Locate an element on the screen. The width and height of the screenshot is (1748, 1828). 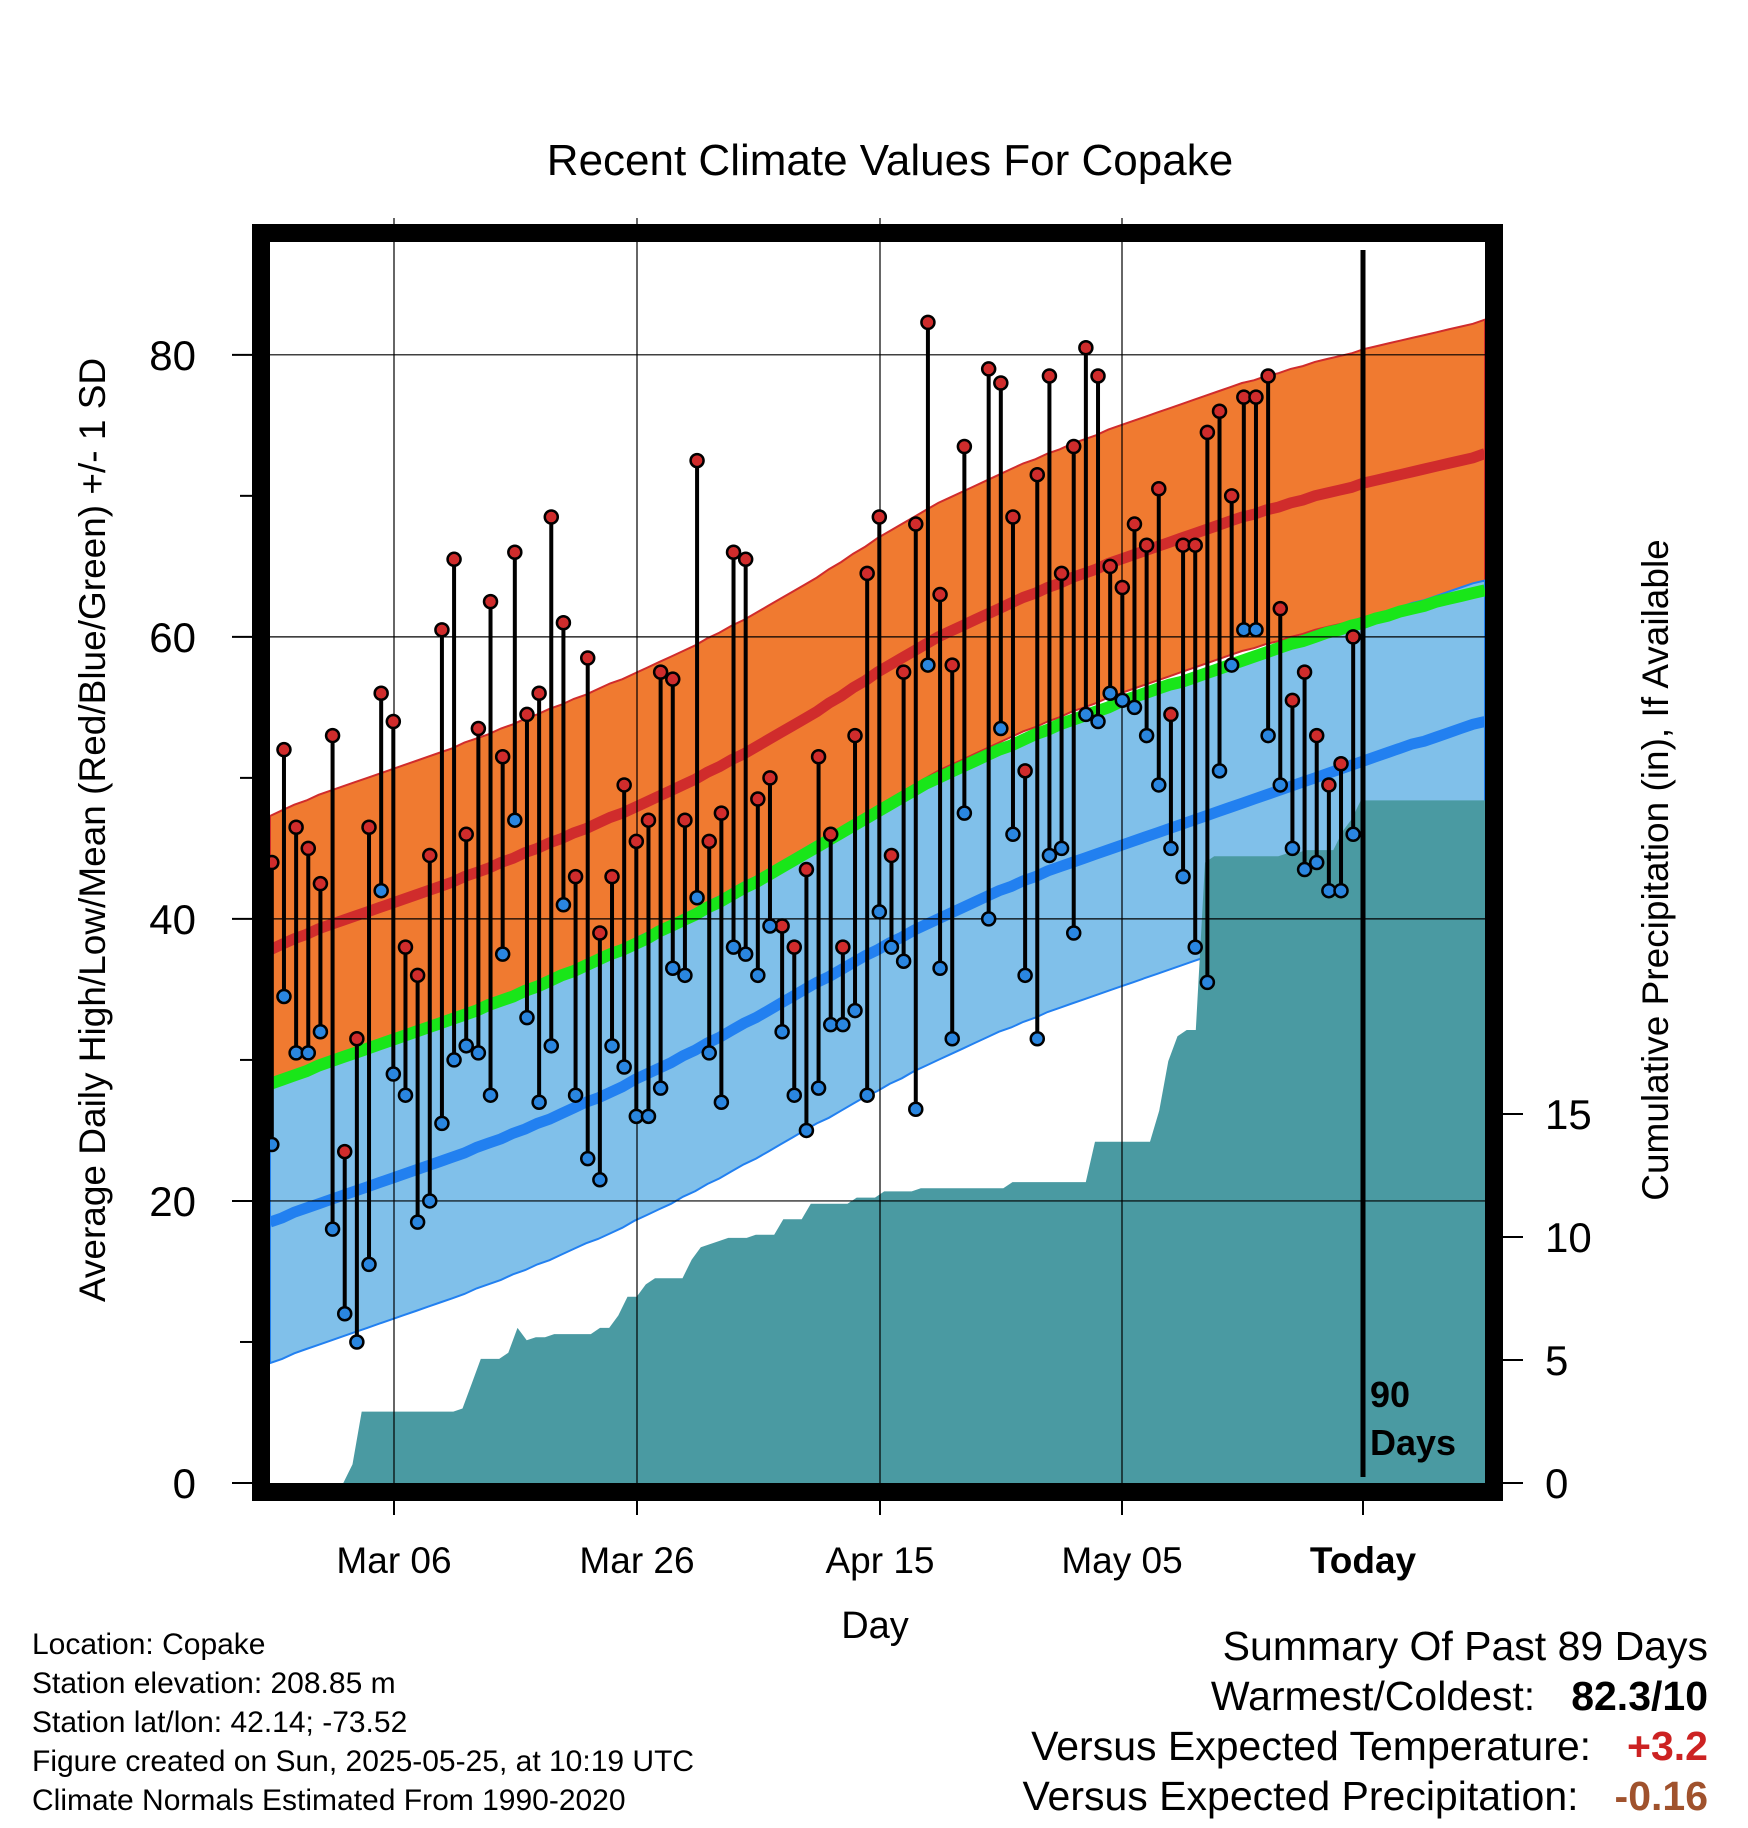
today-days-number: 90 is located at coordinates (1390, 1394).